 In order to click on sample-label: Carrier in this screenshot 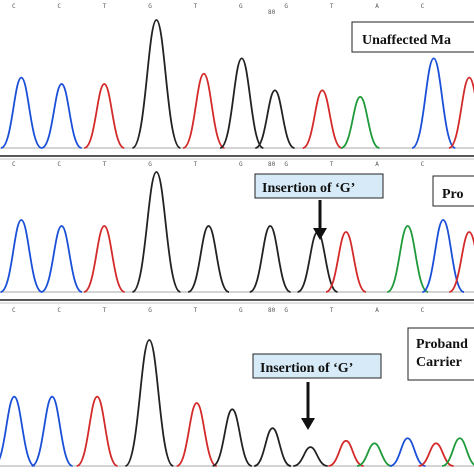, I will do `click(439, 362)`.